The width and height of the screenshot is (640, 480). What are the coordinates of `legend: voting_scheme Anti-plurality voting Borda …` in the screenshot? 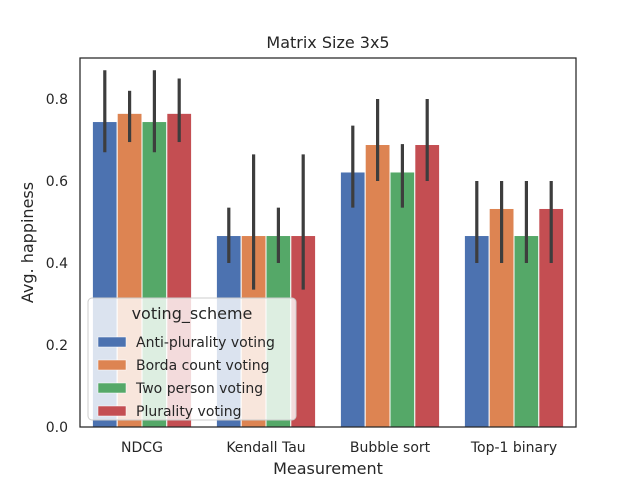 It's located at (192, 359).